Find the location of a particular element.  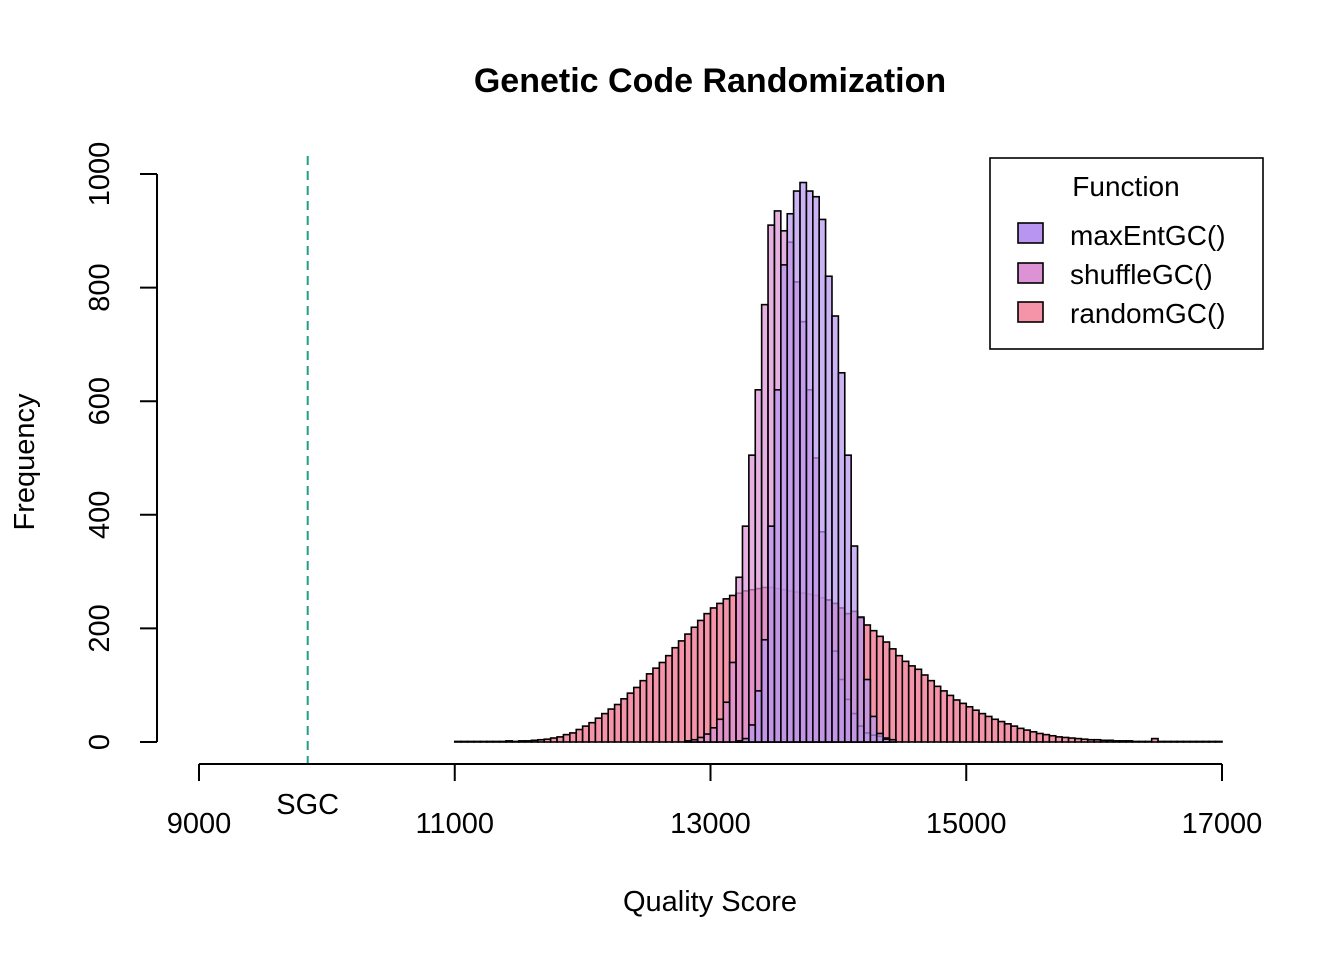

x-tick-label: 17000 is located at coordinates (1222, 824).